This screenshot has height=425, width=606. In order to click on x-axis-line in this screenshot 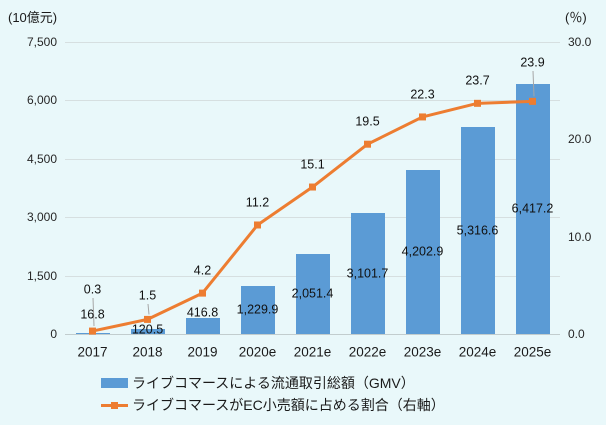, I will do `click(312, 334)`.